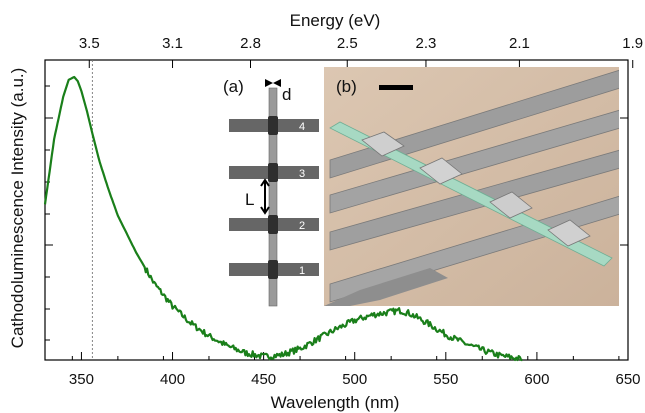  Describe the element at coordinates (273, 197) in the screenshot. I see `nanowire` at that location.